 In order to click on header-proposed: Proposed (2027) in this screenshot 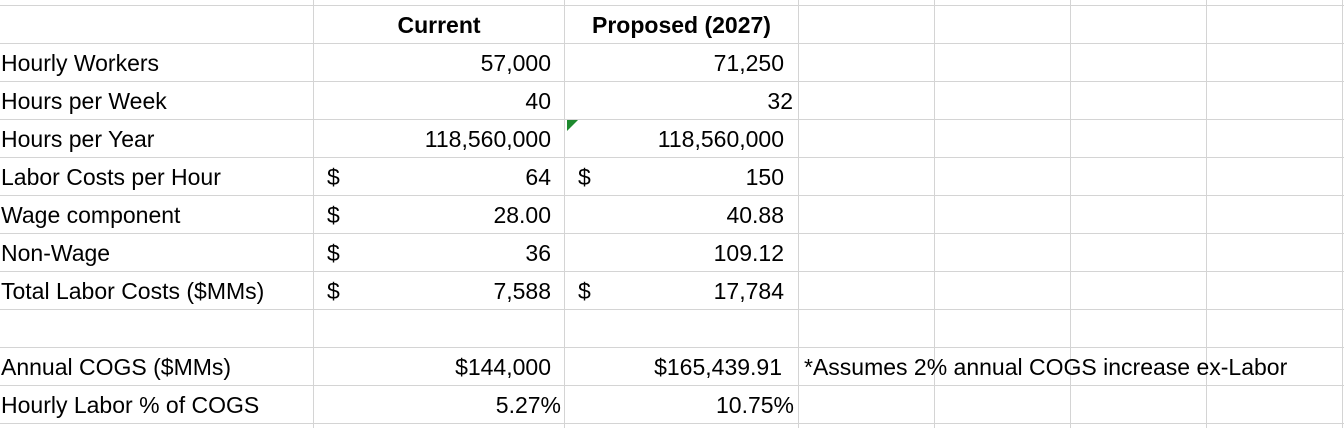, I will do `click(681, 25)`.